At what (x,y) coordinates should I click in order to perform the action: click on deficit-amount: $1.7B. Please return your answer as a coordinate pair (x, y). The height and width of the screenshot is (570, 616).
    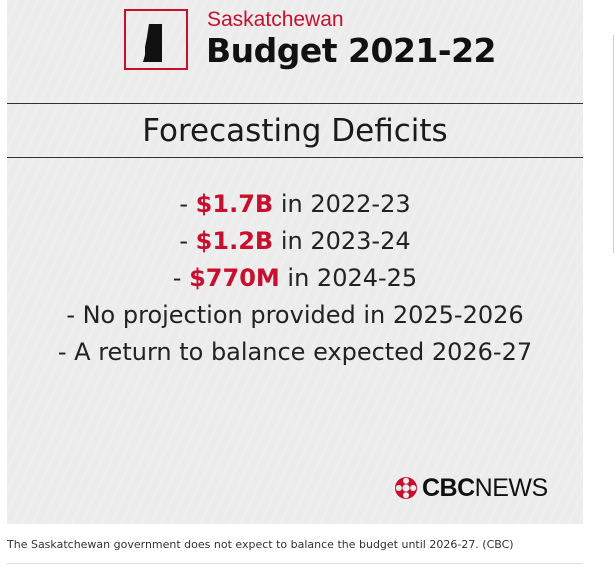
    Looking at the image, I should click on (234, 204).